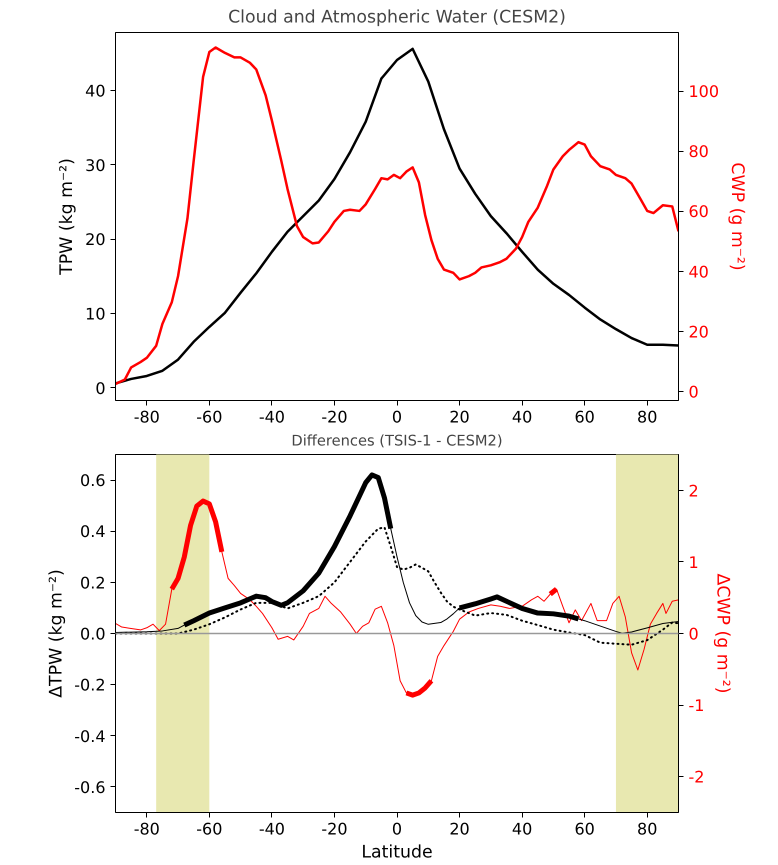 This screenshot has height=865, width=778. What do you see at coordinates (696, 706) in the screenshot?
I see `y2-tick-label: -1` at bounding box center [696, 706].